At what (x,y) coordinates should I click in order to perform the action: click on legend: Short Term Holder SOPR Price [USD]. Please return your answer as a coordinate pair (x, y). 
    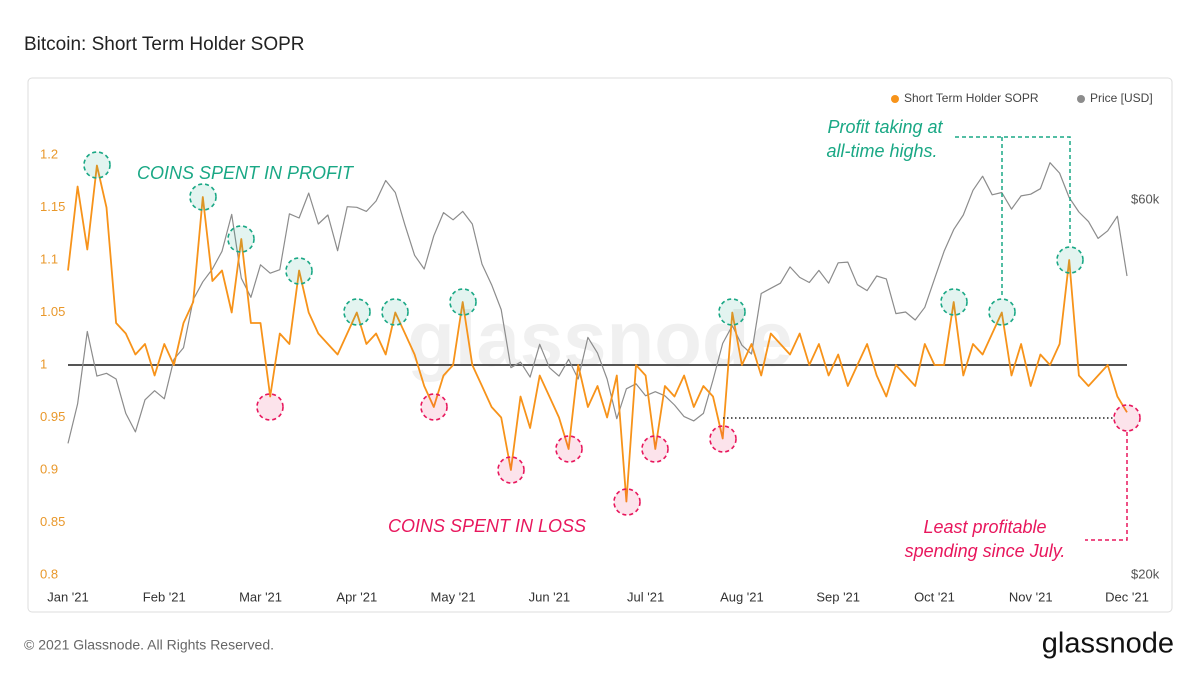
    Looking at the image, I should click on (1022, 98).